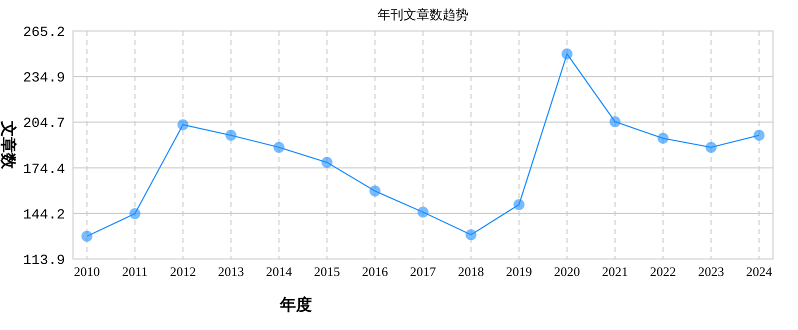 Image resolution: width=798 pixels, height=330 pixels. What do you see at coordinates (43, 170) in the screenshot?
I see `y-tick-label: 174.4` at bounding box center [43, 170].